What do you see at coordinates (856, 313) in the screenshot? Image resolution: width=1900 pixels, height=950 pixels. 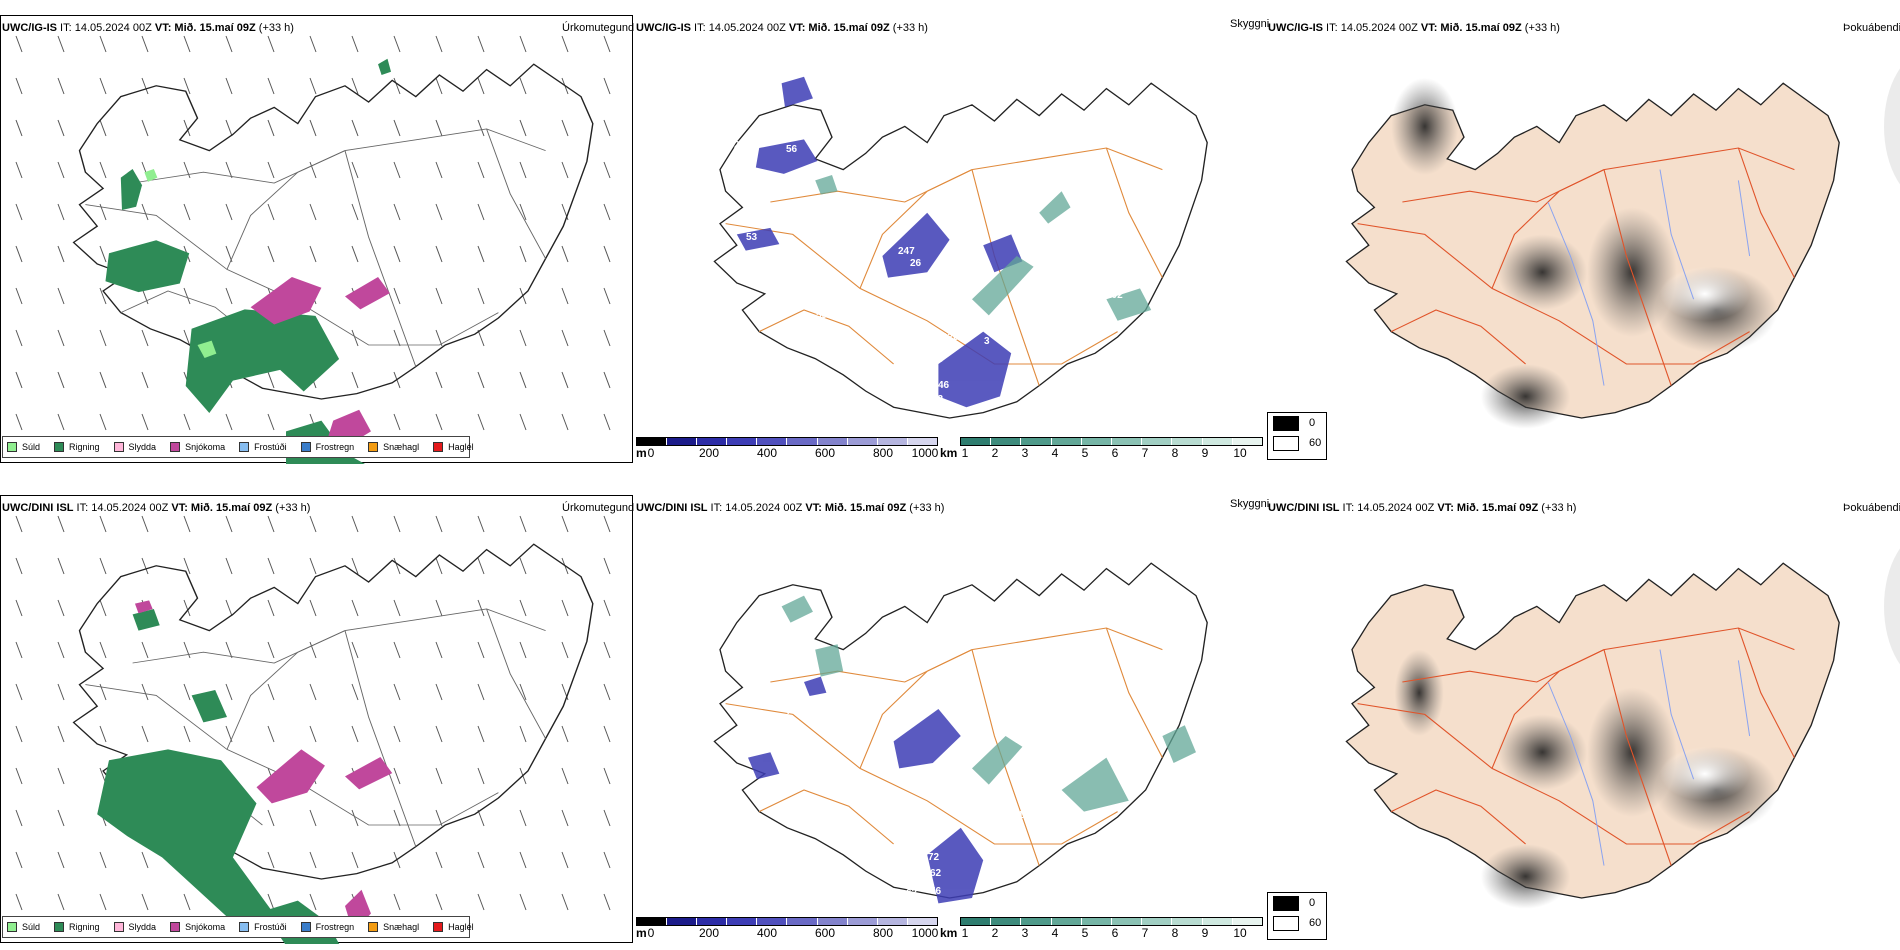 I see `cloud-base-value-label: 98` at bounding box center [856, 313].